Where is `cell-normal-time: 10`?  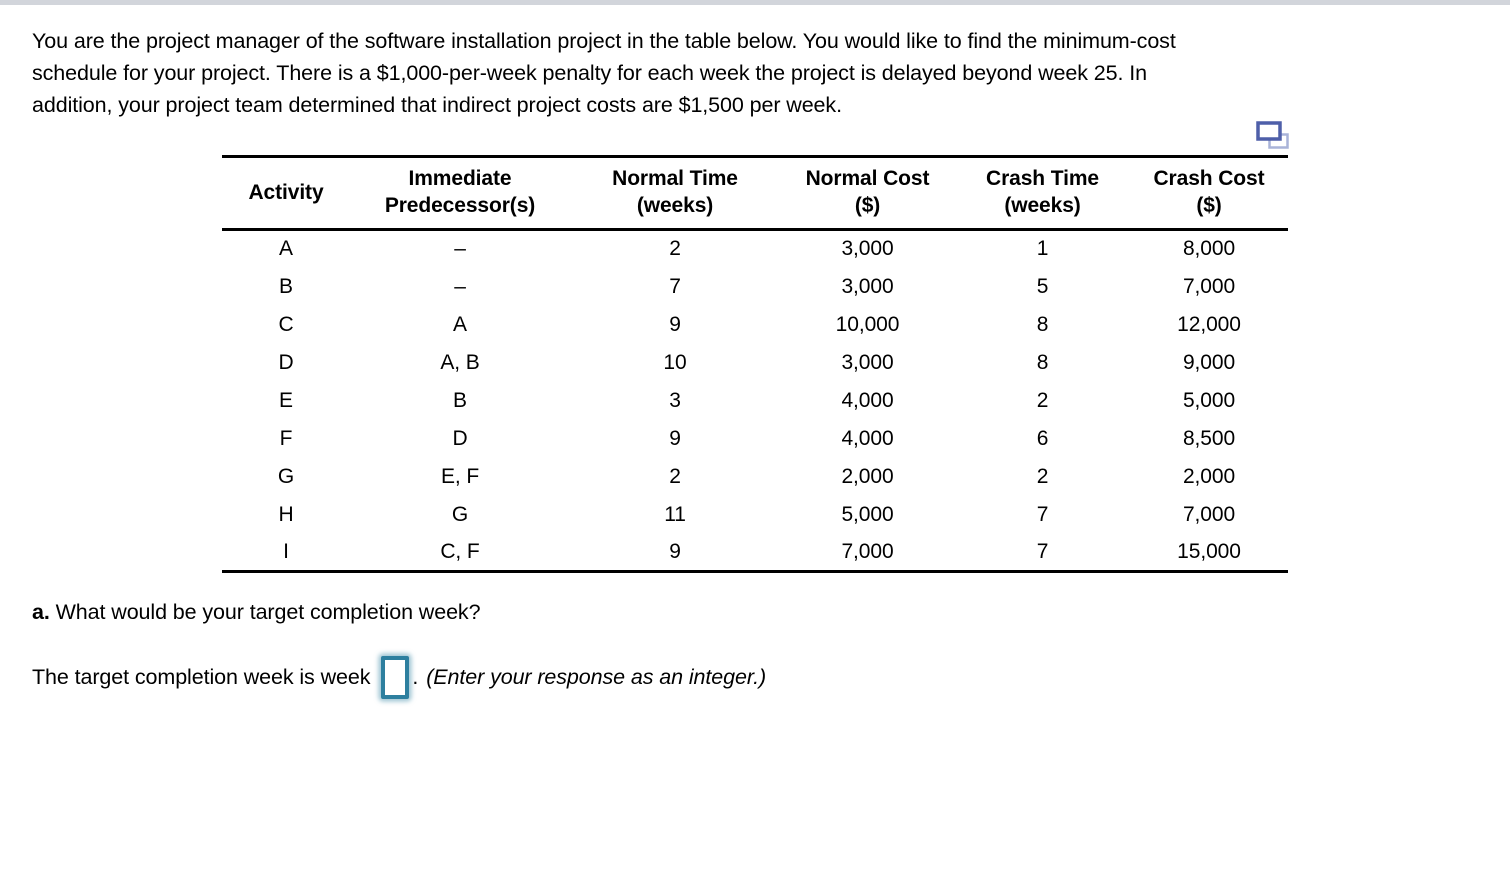 cell-normal-time: 10 is located at coordinates (675, 362).